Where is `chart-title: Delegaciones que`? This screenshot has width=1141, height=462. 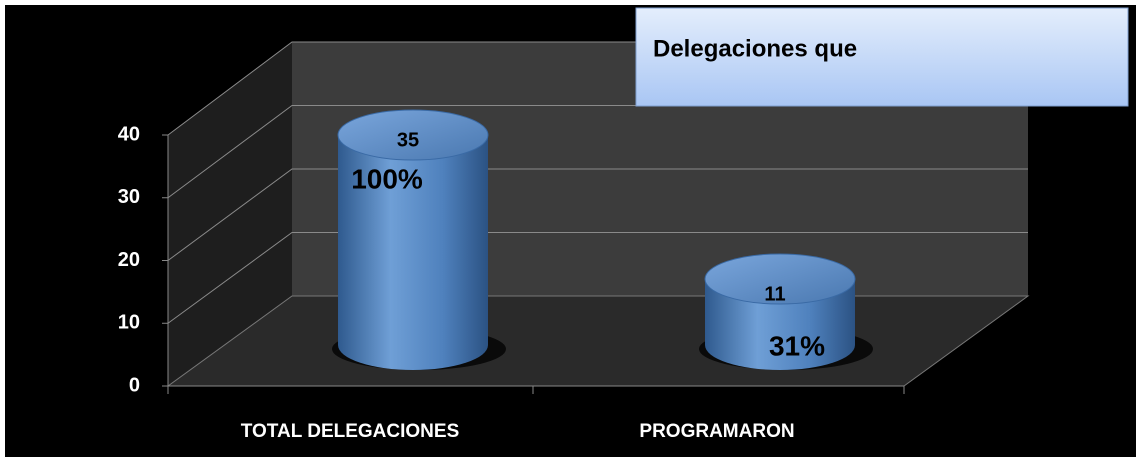 chart-title: Delegaciones que is located at coordinates (755, 48).